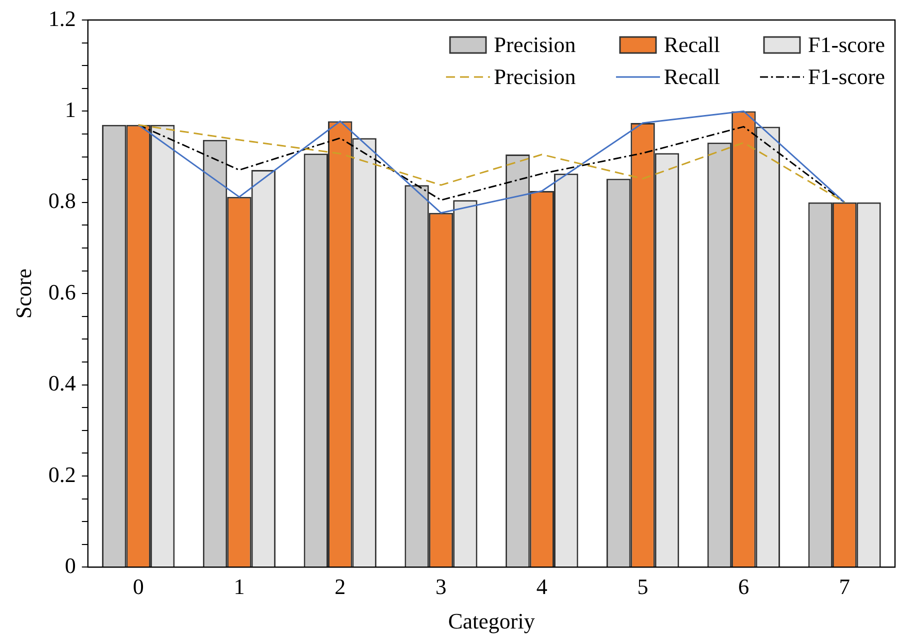 The height and width of the screenshot is (636, 907). Describe the element at coordinates (239, 587) in the screenshot. I see `x-tick-label: 1` at that location.